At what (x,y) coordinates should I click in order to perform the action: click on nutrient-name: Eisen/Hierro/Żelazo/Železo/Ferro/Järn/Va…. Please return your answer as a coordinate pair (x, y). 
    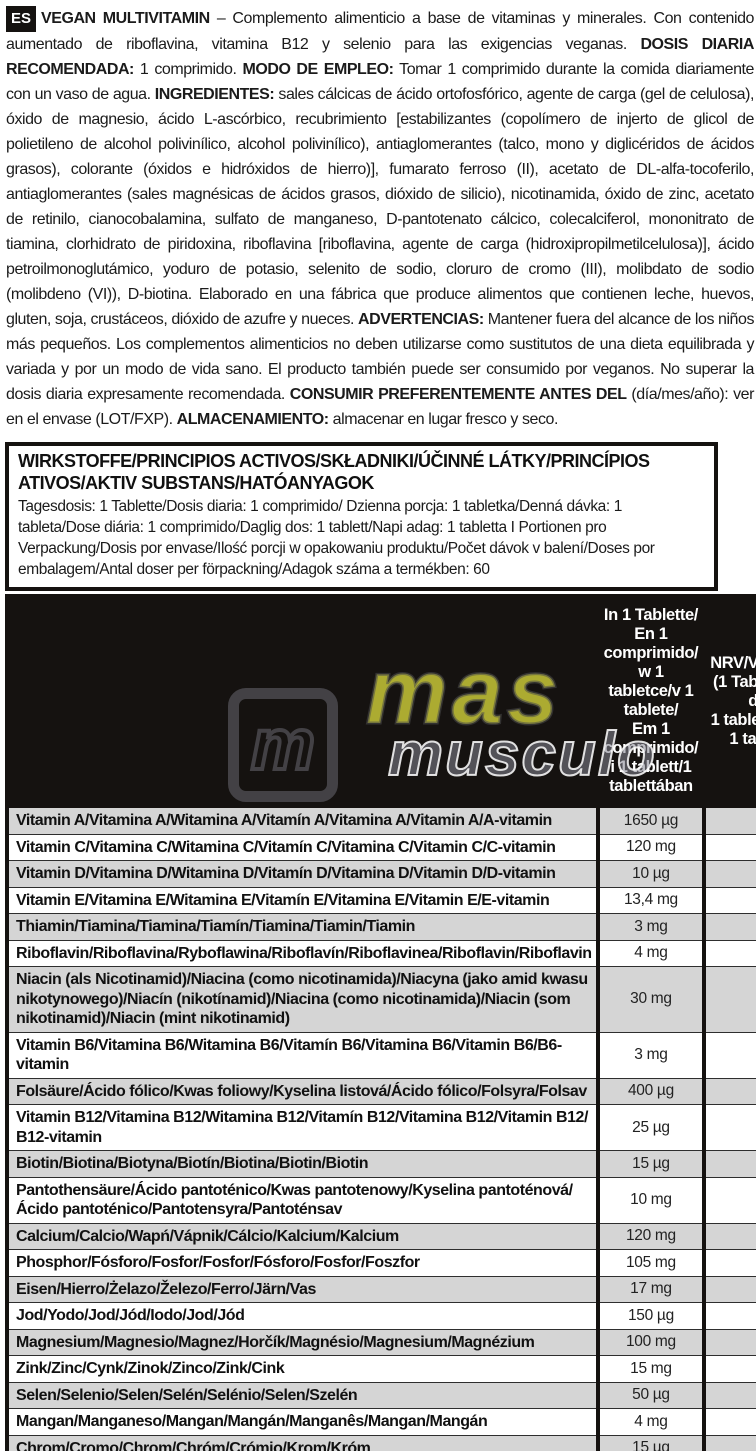
    Looking at the image, I should click on (302, 1289).